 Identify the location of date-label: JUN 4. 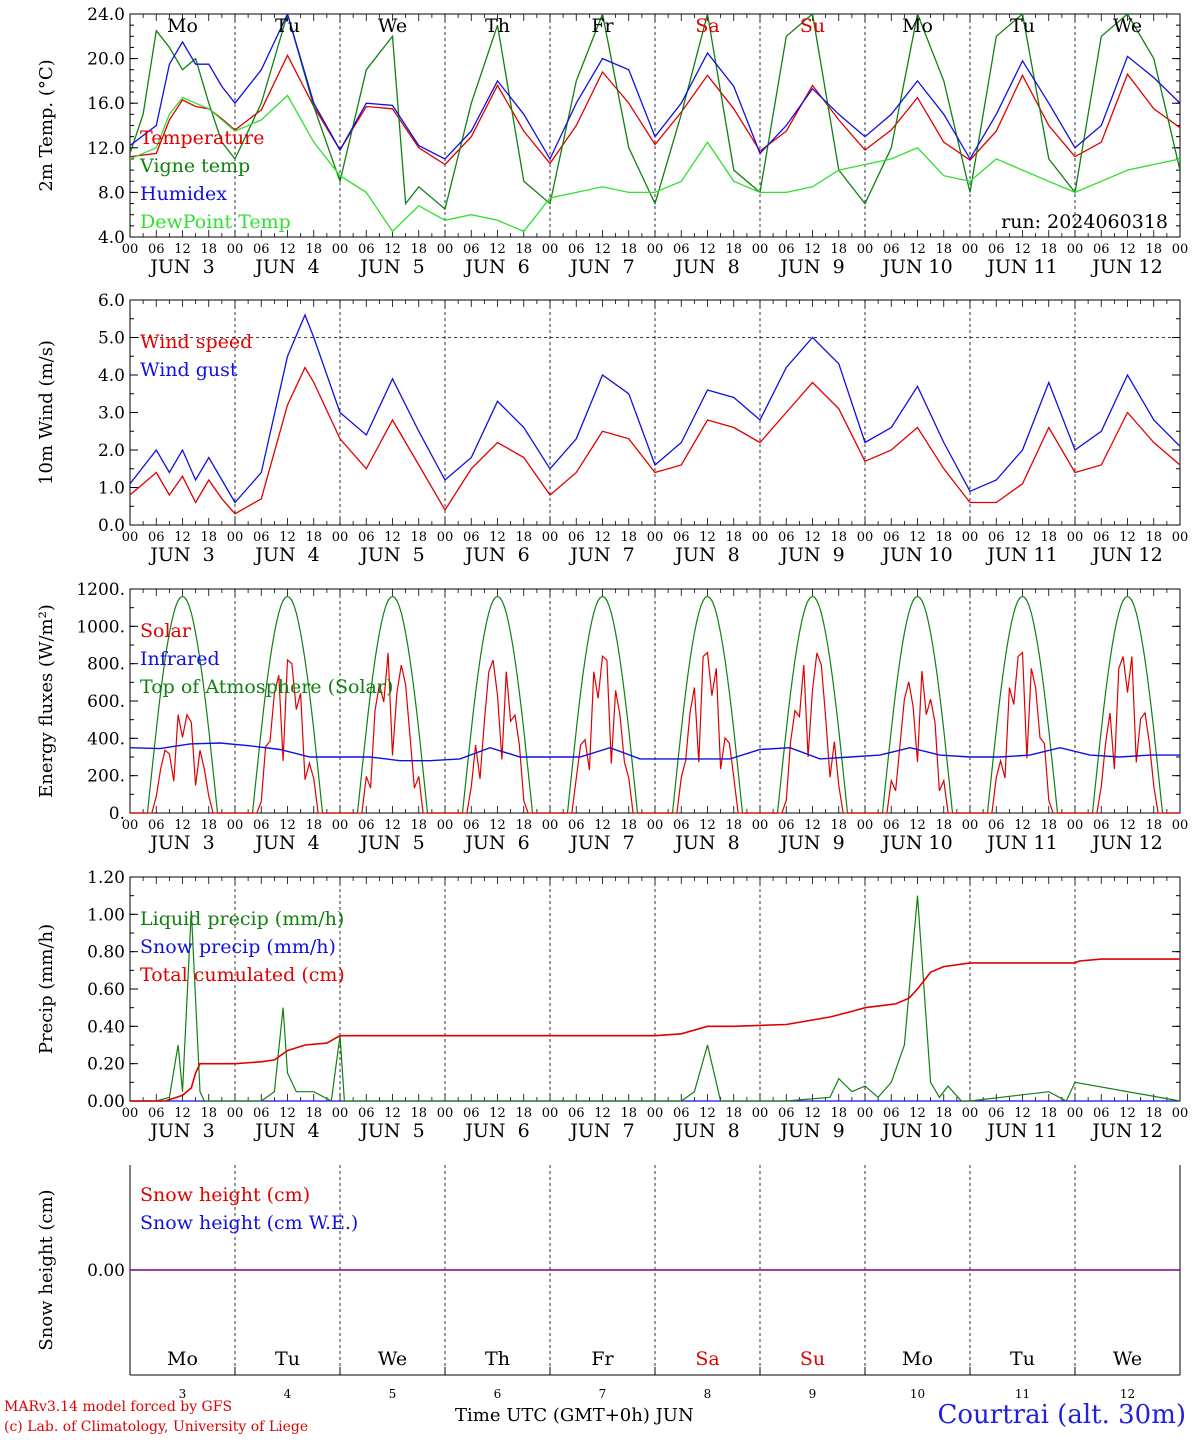
(286, 1131).